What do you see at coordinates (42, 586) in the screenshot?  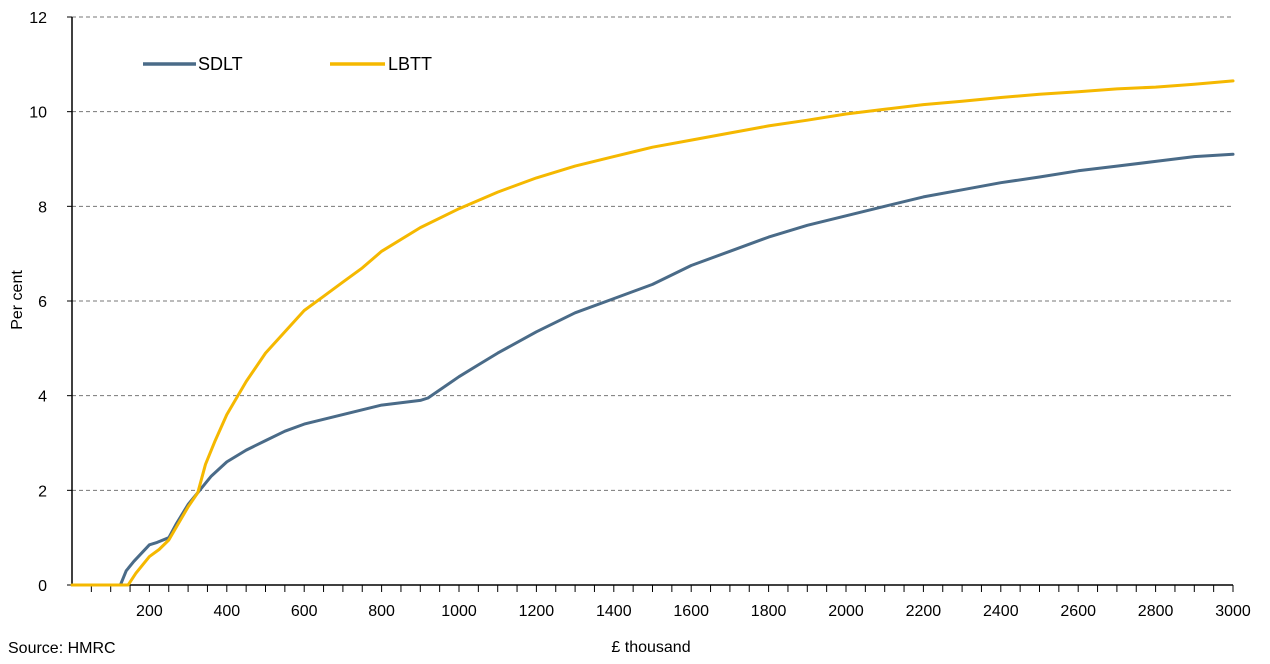 I see `y-tick-label-0: 0` at bounding box center [42, 586].